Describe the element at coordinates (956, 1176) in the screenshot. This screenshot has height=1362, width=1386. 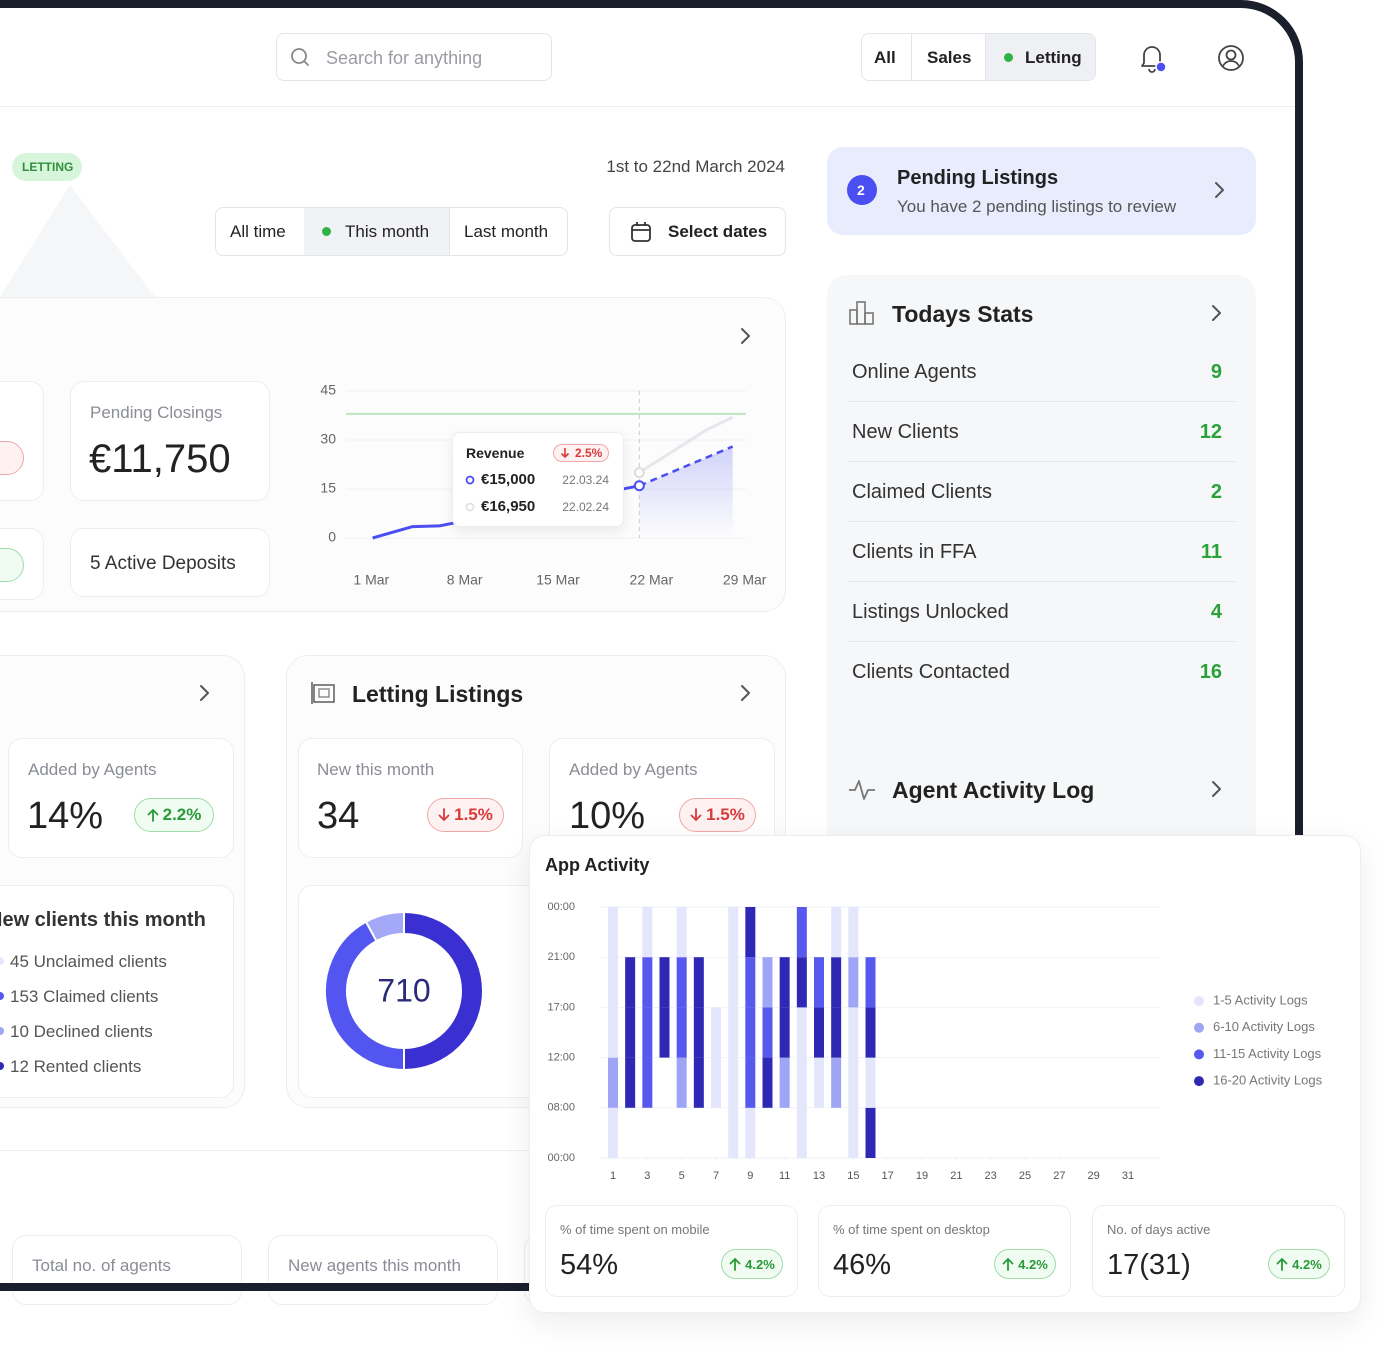
I see `x-tick-label: 21` at that location.